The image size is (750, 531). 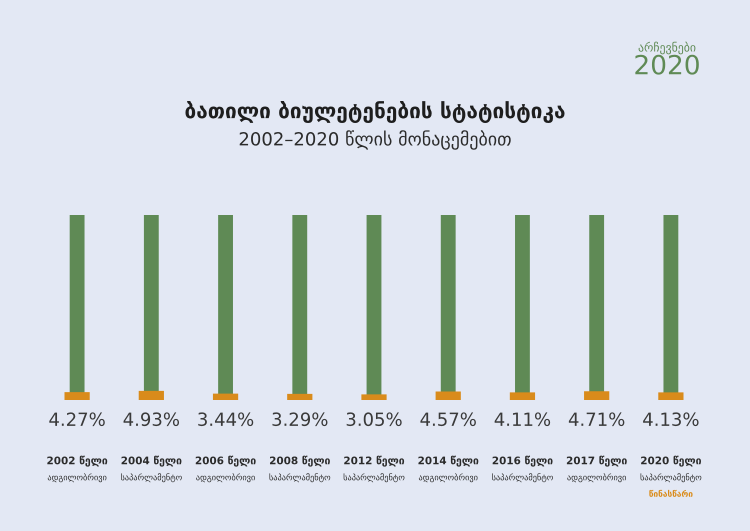 What do you see at coordinates (374, 419) in the screenshot?
I see `data-label: 3.05%` at bounding box center [374, 419].